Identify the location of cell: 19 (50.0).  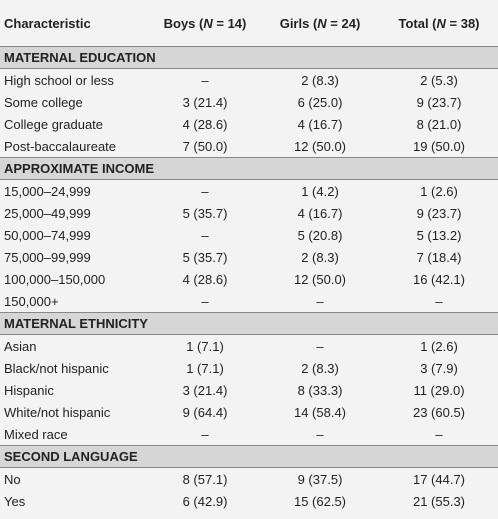
(439, 146).